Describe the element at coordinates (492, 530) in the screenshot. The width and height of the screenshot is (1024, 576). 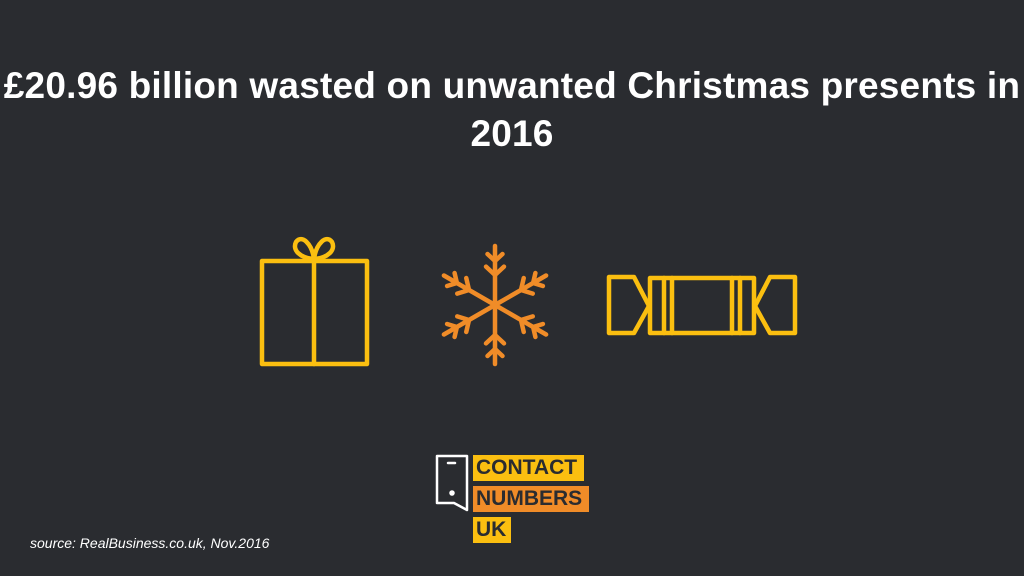
I see `logo-uk: UK` at that location.